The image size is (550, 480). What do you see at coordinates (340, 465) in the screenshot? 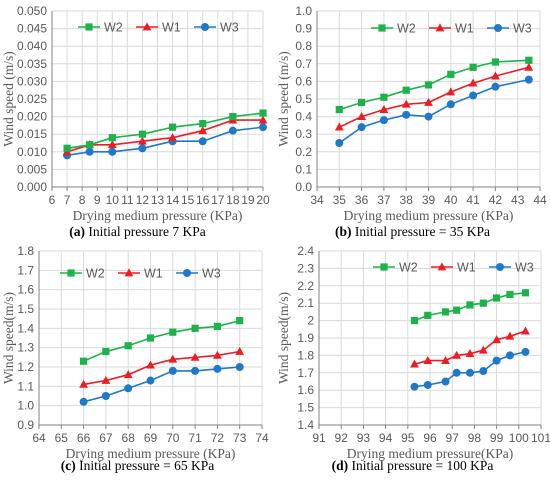
I see `caption-d-letter: (d)` at bounding box center [340, 465].